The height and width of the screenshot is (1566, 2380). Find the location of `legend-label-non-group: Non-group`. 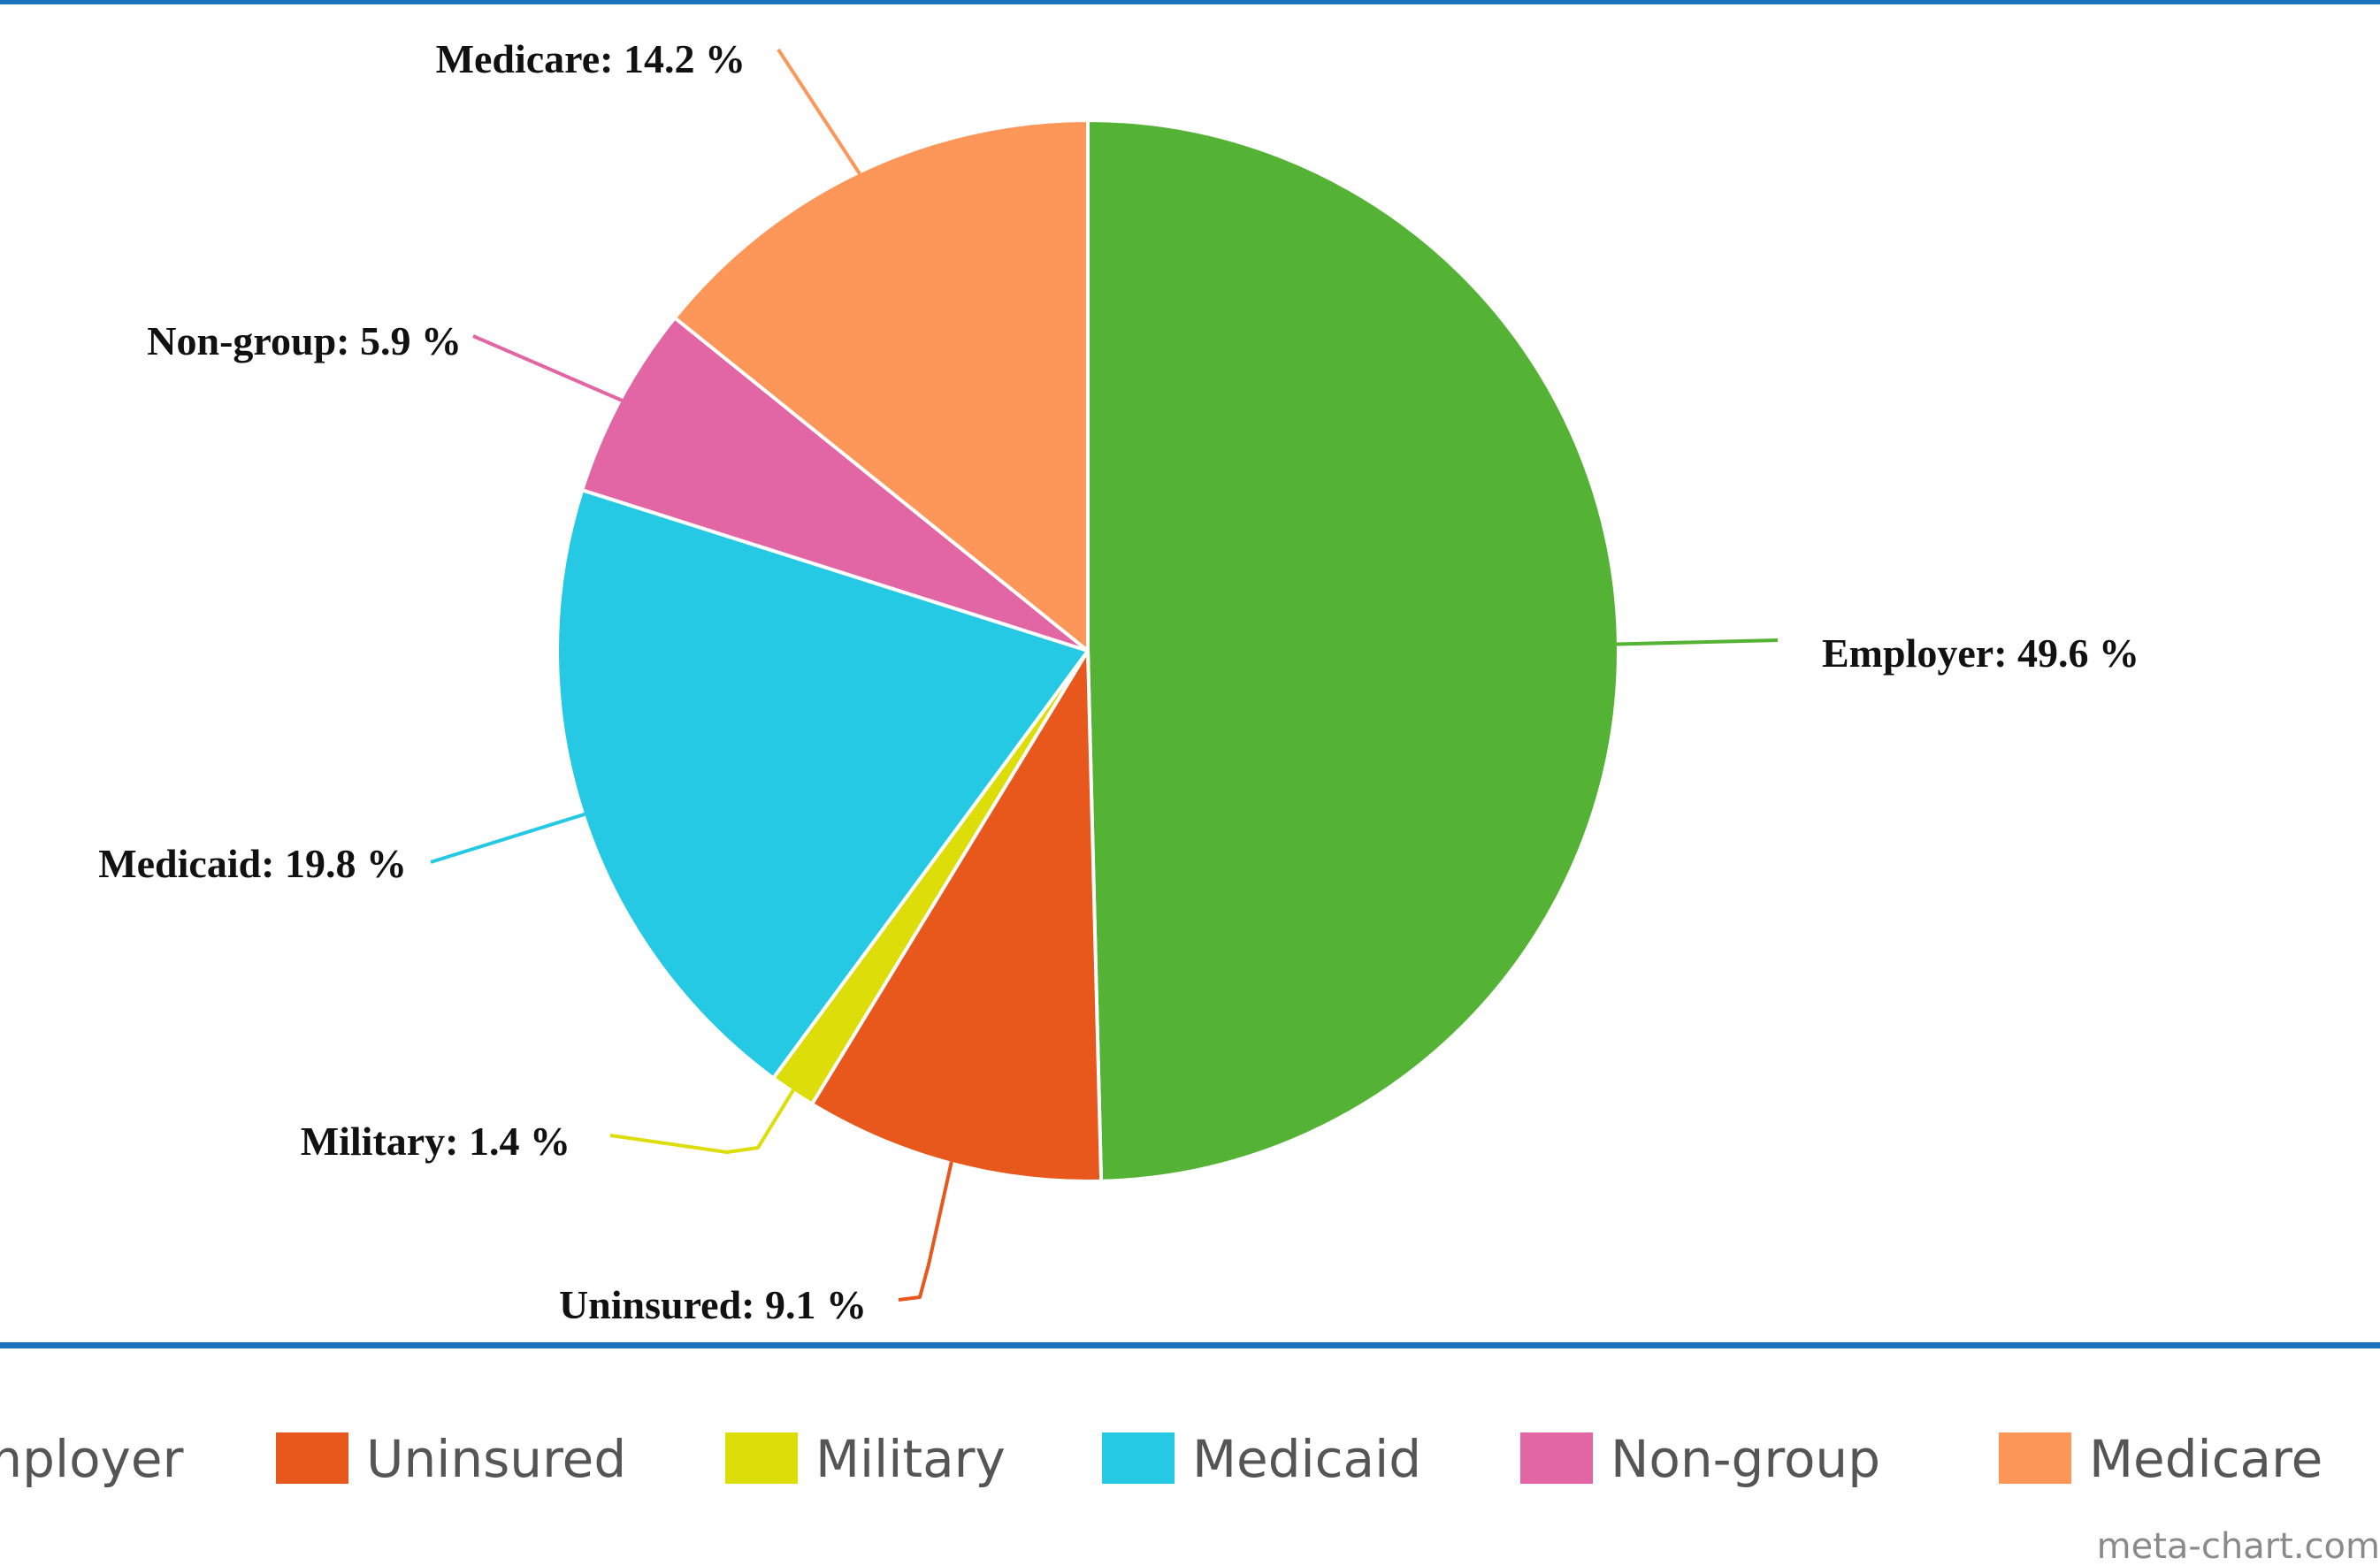

legend-label-non-group: Non-group is located at coordinates (1745, 1459).